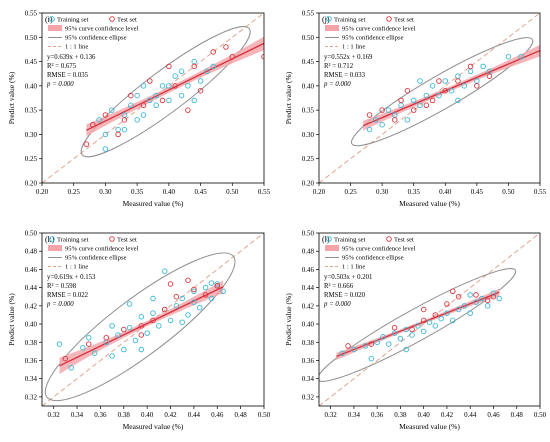  I want to click on y-tick-label: 0.38, so click(31, 343).